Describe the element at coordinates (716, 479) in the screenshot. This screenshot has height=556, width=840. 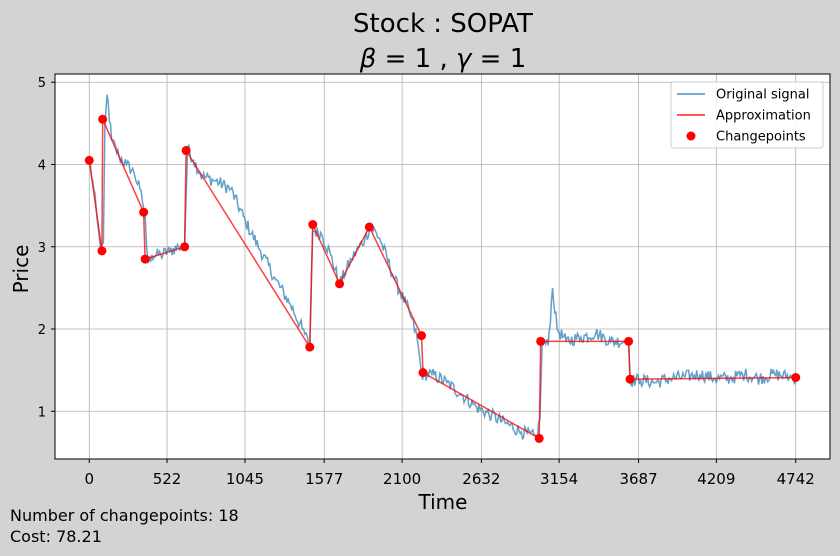
I see `x-tick-label: 4209` at that location.